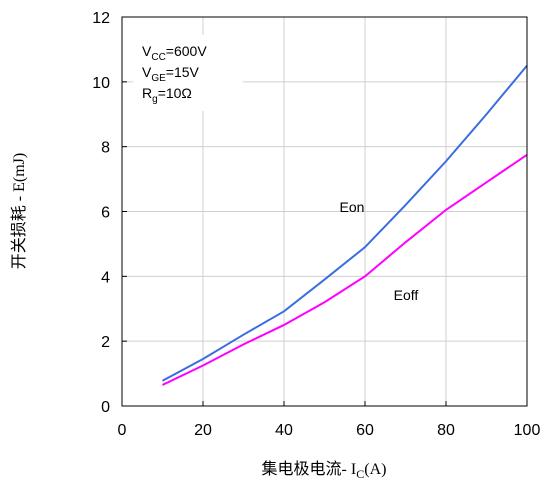 The width and height of the screenshot is (548, 489). I want to click on x-axis-label: 集电极电流- IC(A), so click(324, 470).